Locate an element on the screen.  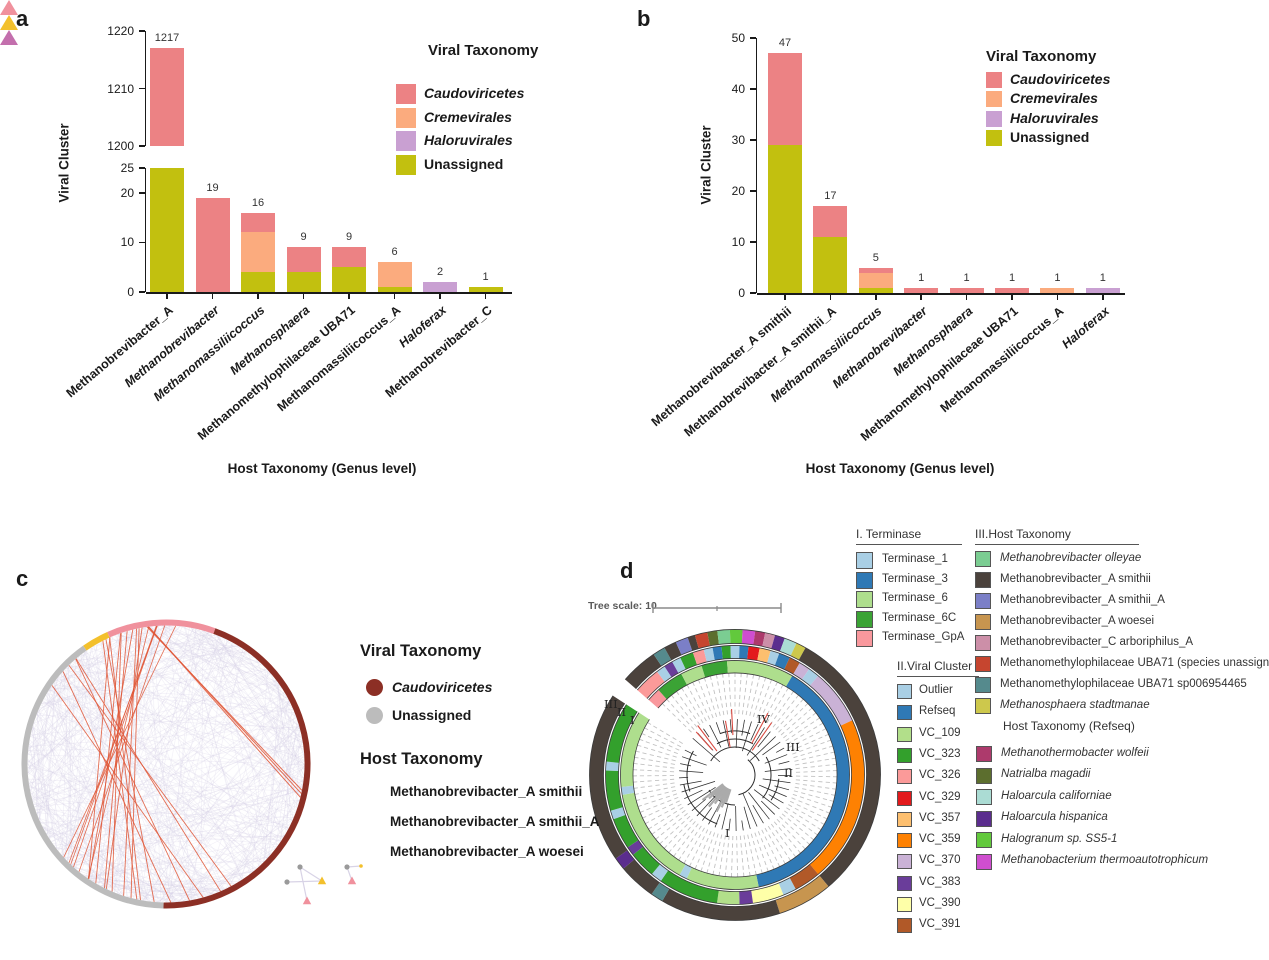
satellite-network is located at coordinates (323, 884).